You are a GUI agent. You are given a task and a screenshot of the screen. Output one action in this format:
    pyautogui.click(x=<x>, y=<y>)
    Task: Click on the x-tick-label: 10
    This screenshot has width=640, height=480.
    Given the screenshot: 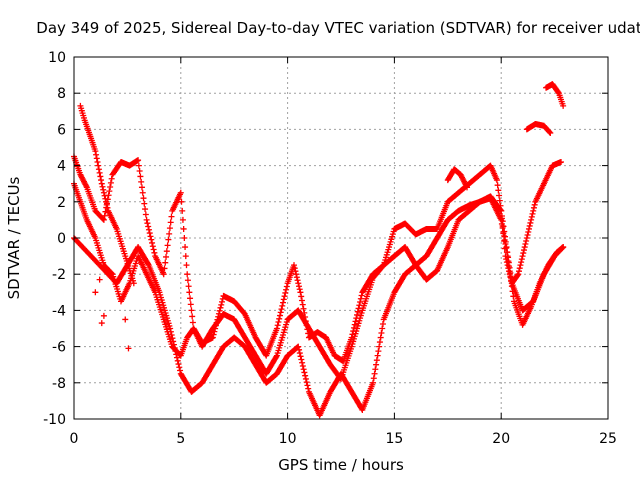 What is the action you would take?
    pyautogui.click(x=288, y=439)
    